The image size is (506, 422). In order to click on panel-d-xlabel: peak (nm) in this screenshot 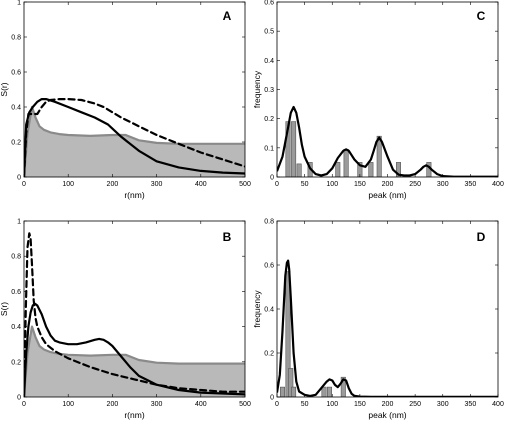, I will do `click(387, 415)`.